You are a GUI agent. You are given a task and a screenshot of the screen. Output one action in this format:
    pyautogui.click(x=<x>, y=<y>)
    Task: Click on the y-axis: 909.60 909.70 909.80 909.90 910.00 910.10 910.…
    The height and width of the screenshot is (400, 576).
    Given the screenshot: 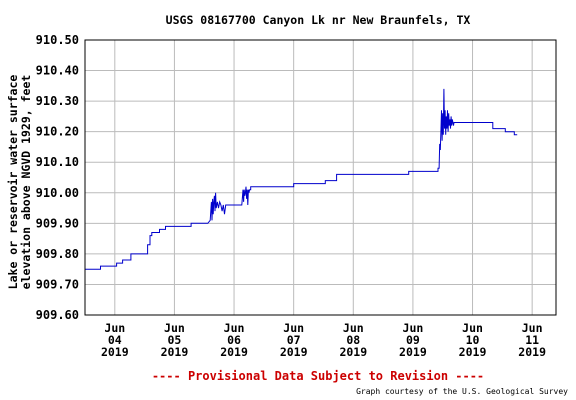 What is the action you would take?
    pyautogui.click(x=57, y=177)
    